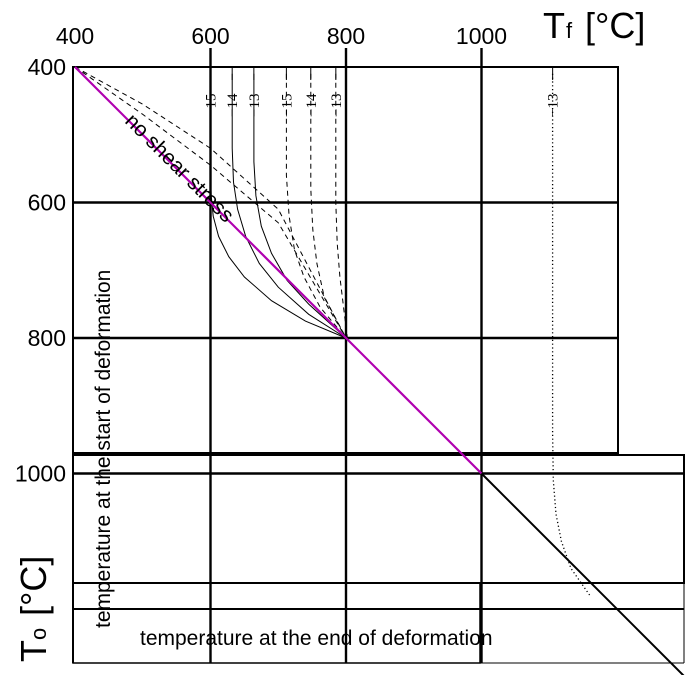 The image size is (699, 675). Describe the element at coordinates (103, 449) in the screenshot. I see `y-description: temperature at the start of deformation` at that location.